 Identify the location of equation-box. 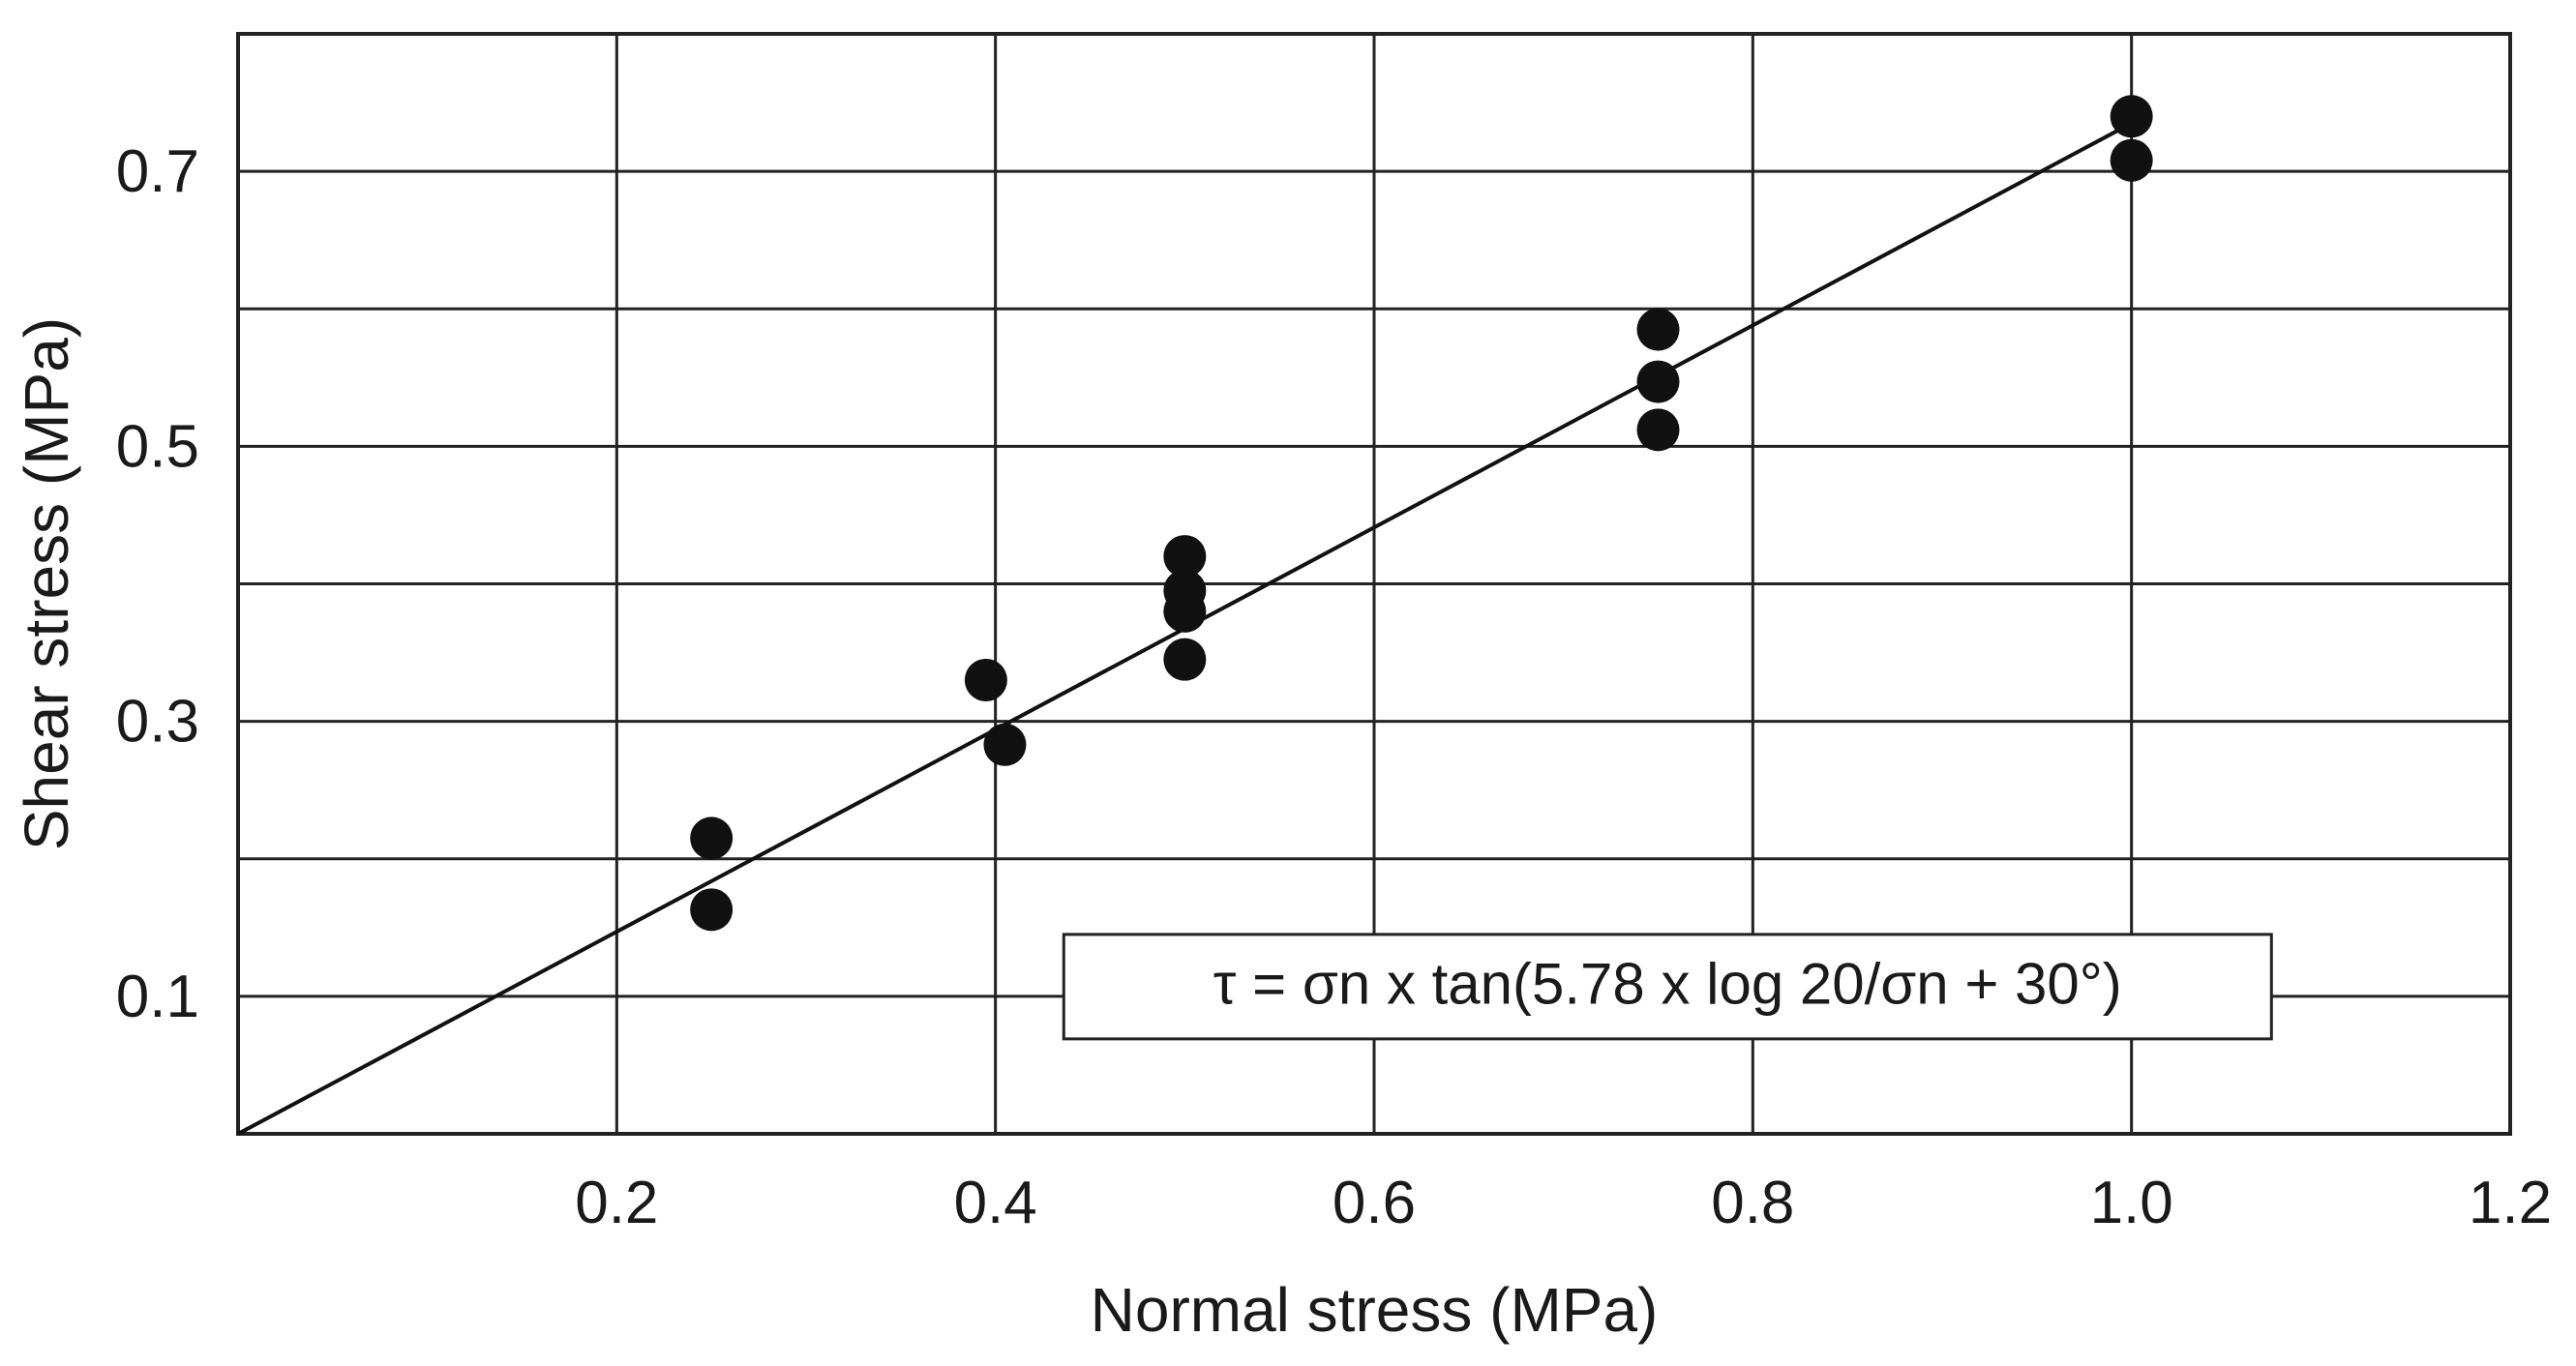
(1667, 987).